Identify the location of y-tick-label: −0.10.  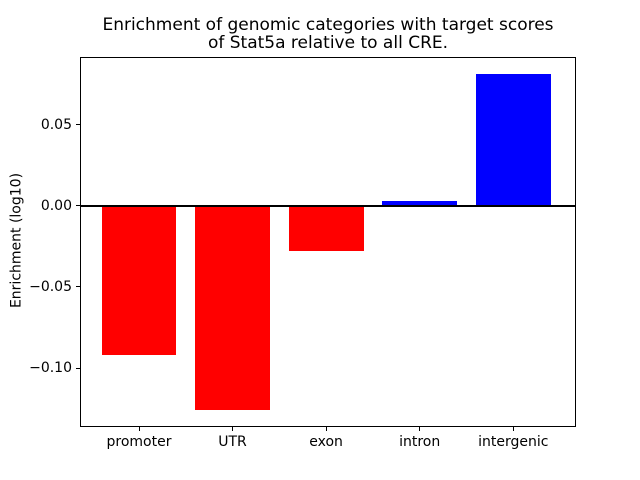
(50, 368).